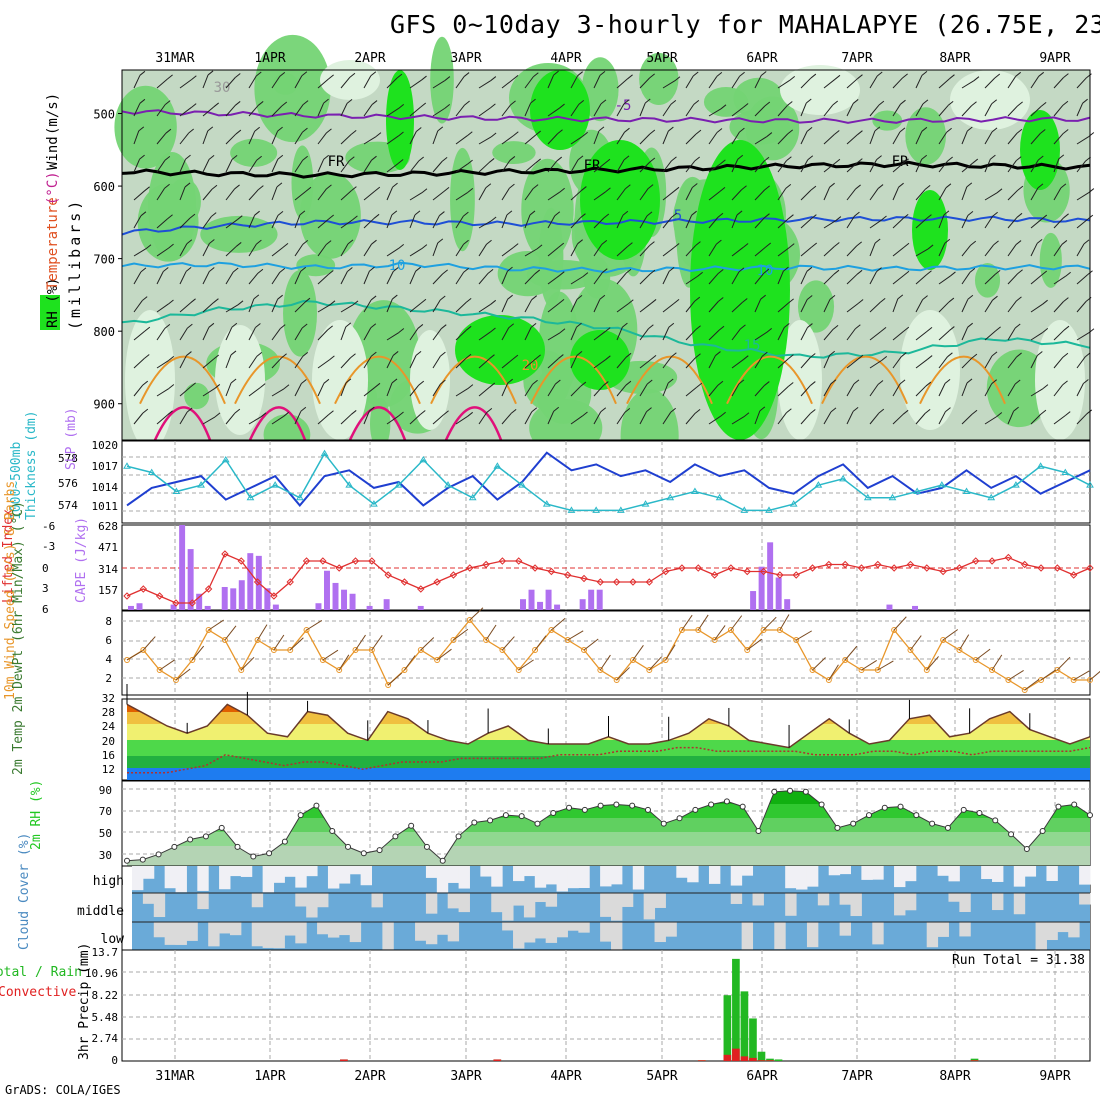 This screenshot has width=1100, height=1100. What do you see at coordinates (856, 58) in the screenshot?
I see `date-label-top: 7APR` at bounding box center [856, 58].